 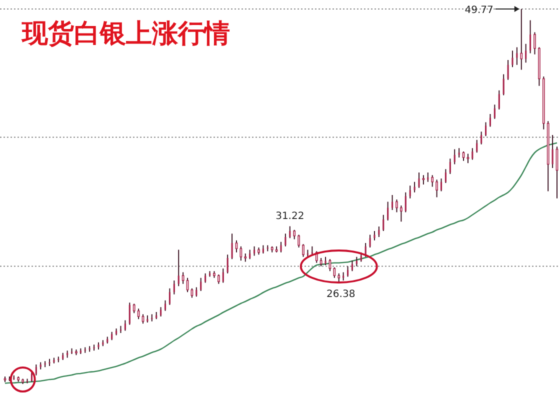 I want to click on annotation: 26.38, so click(x=341, y=294).